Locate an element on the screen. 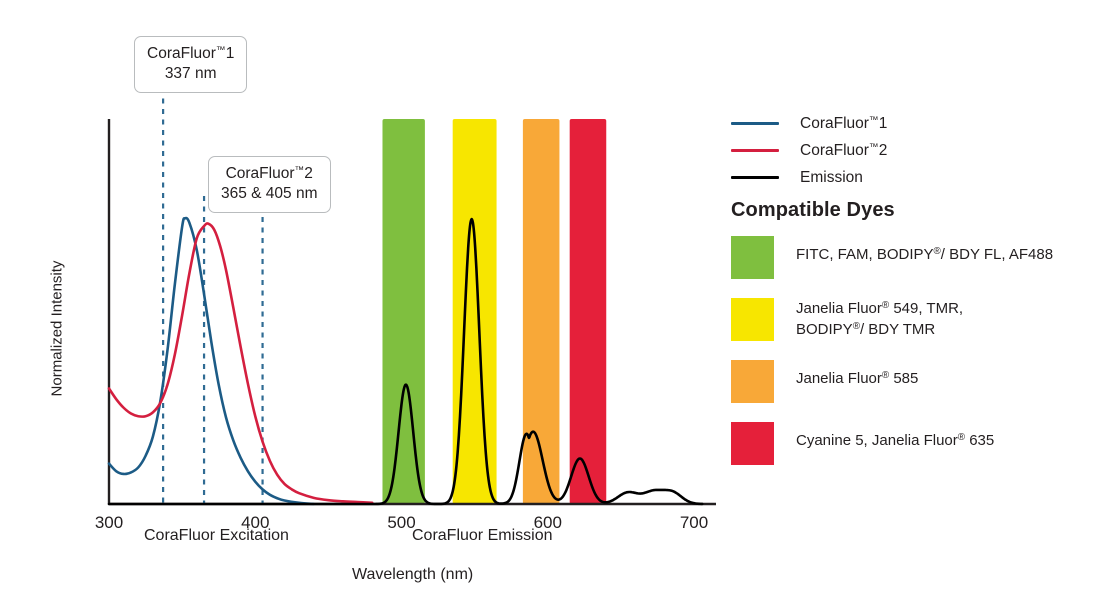  legend-item-label: Emission is located at coordinates (831, 177).